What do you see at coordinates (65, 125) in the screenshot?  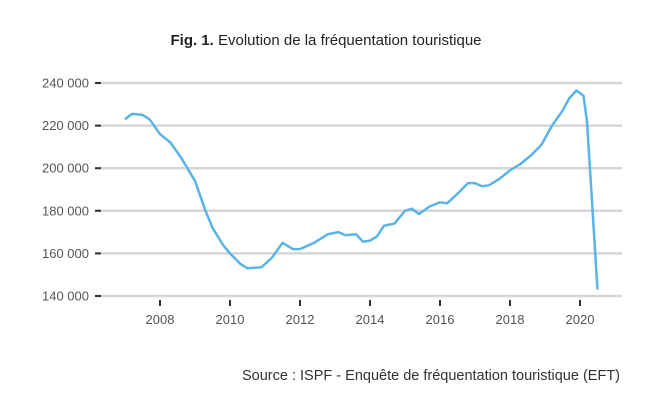 I see `y-tick-label: 220 000` at bounding box center [65, 125].